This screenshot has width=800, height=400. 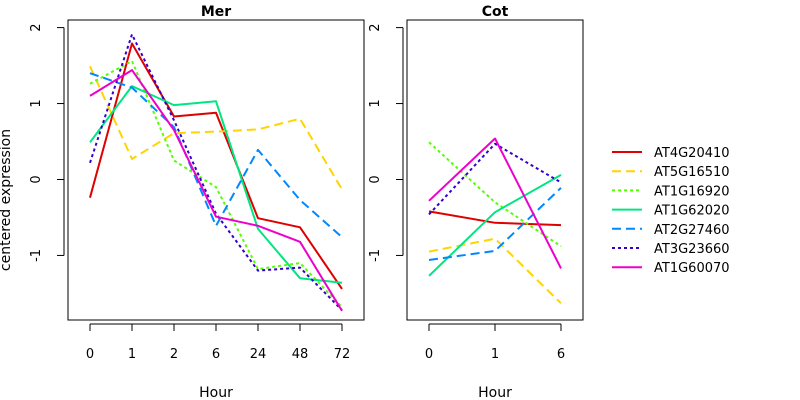 What do you see at coordinates (692, 172) in the screenshot?
I see `legend-label-at5g16510: AT5G16510` at bounding box center [692, 172].